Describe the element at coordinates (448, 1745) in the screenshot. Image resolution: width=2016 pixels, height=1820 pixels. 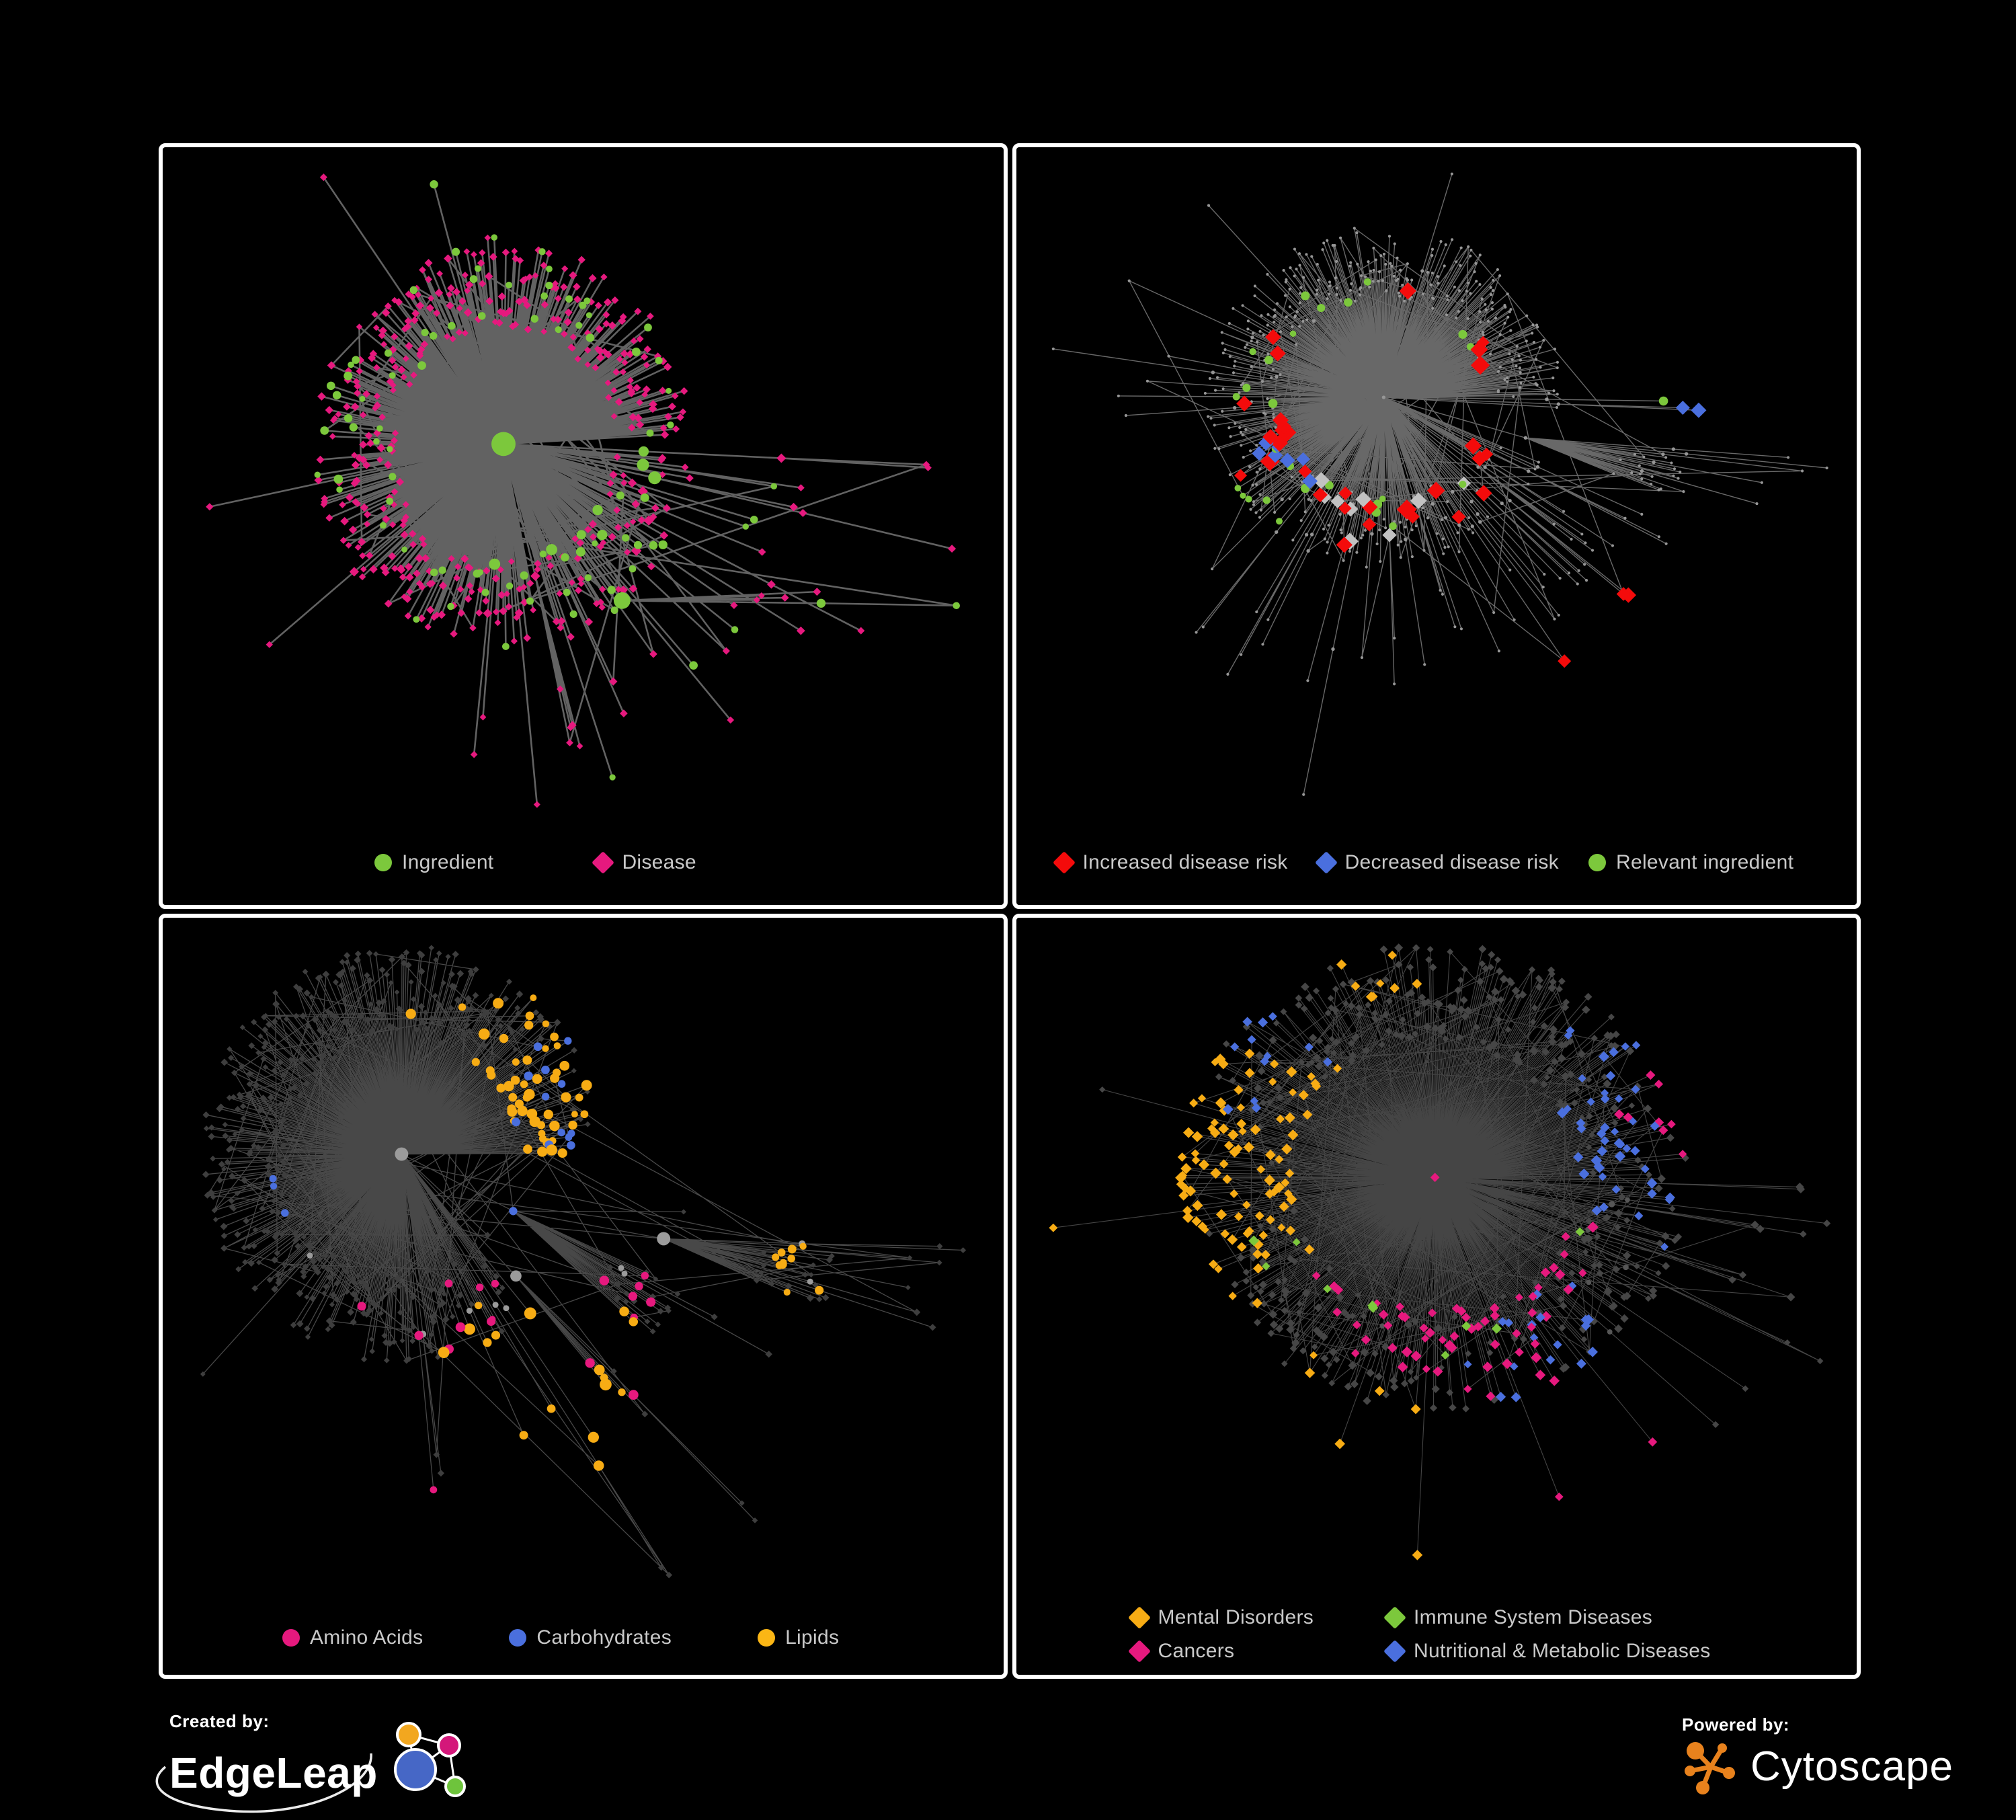
I see `edgeleap-node-pink` at that location.